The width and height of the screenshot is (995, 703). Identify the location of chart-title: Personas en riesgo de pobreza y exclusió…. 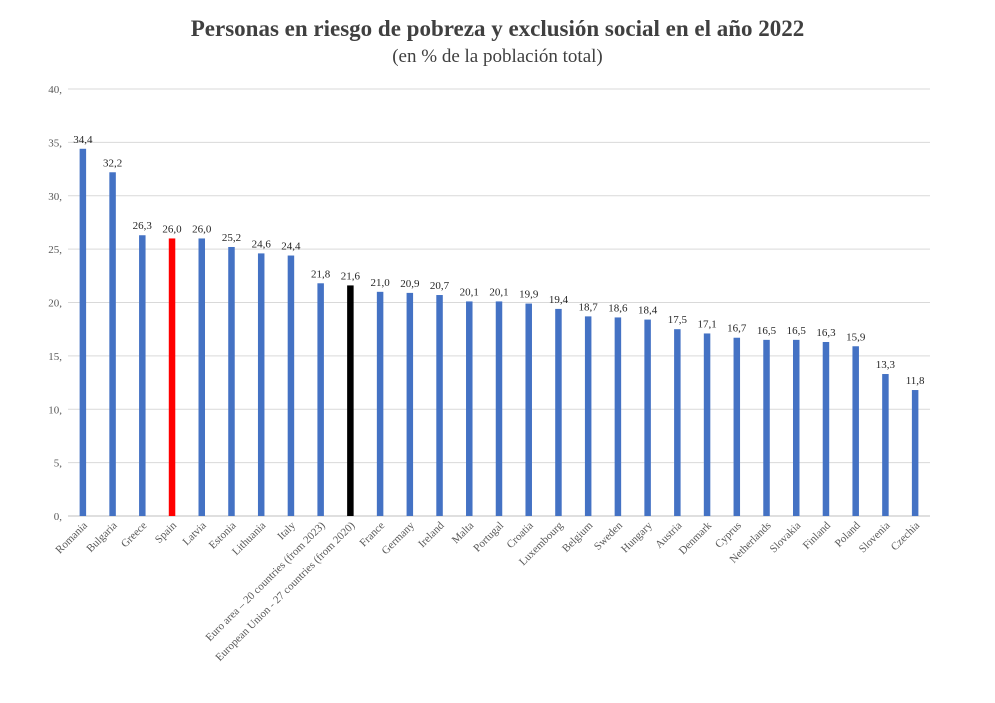
(497, 28).